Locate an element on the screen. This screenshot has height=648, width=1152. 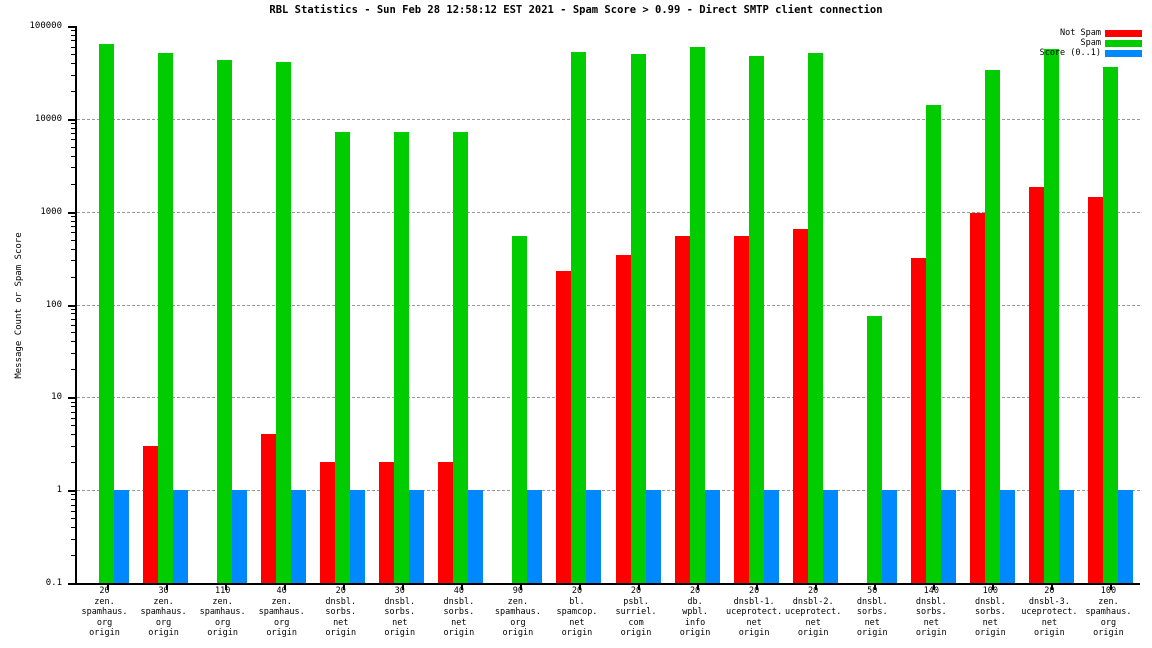
x-axis-tick-label: 20 dnsbl. sorbs. net origin is located at coordinates (340, 612).